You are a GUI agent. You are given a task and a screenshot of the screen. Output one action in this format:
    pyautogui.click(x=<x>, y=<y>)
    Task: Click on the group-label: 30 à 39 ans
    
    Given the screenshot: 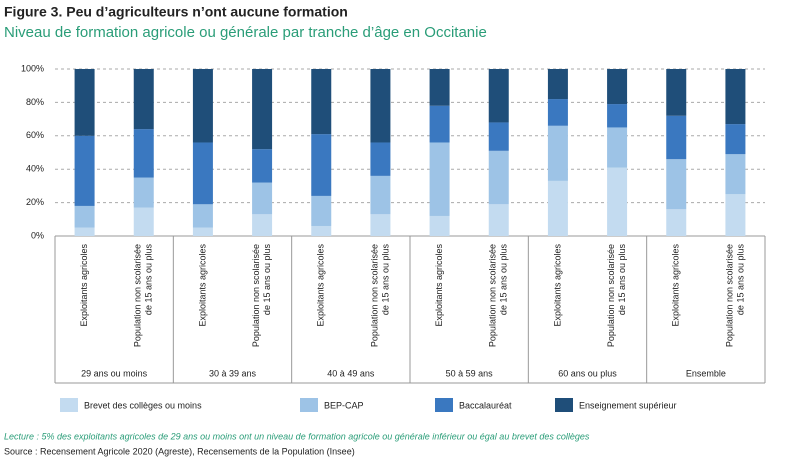 What is the action you would take?
    pyautogui.click(x=233, y=373)
    